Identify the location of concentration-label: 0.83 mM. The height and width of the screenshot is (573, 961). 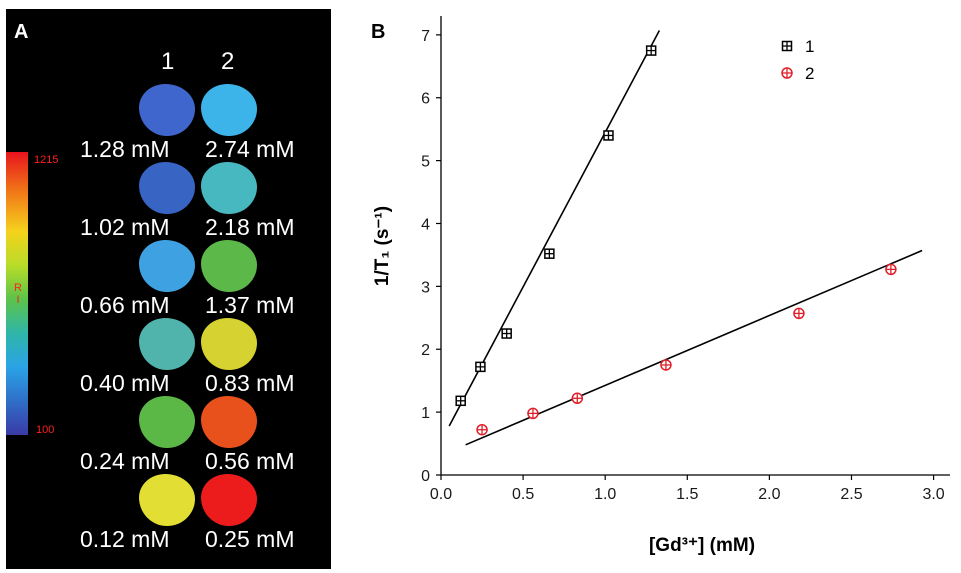
(250, 383).